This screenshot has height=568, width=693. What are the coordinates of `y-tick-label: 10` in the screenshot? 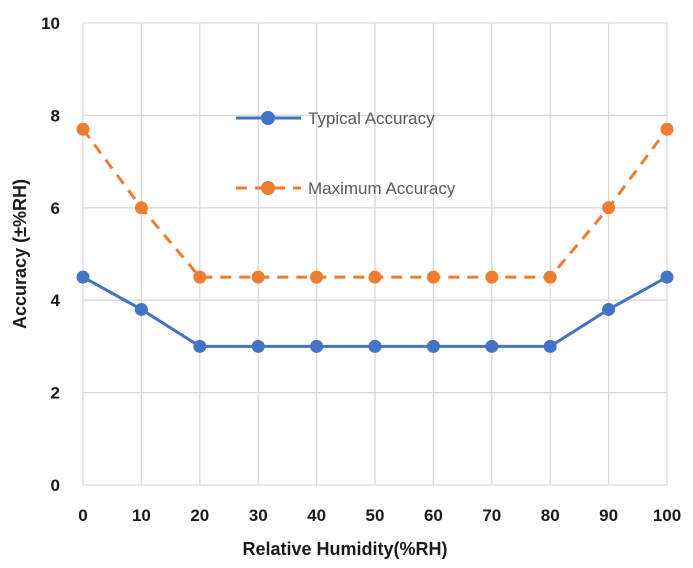 It's located at (50, 23).